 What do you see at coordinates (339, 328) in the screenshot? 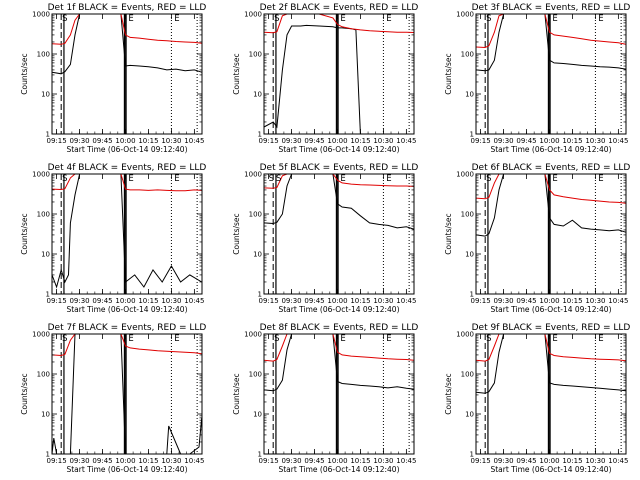
I see `chart-title: Det 8f BLACK = Events, RED = LLD` at bounding box center [339, 328].